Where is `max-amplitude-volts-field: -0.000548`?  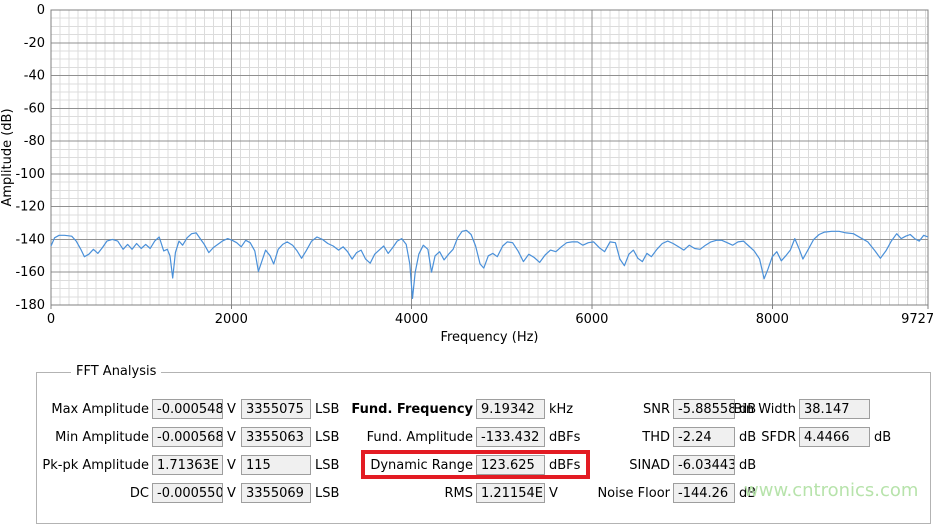 max-amplitude-volts-field: -0.000548 is located at coordinates (187, 409).